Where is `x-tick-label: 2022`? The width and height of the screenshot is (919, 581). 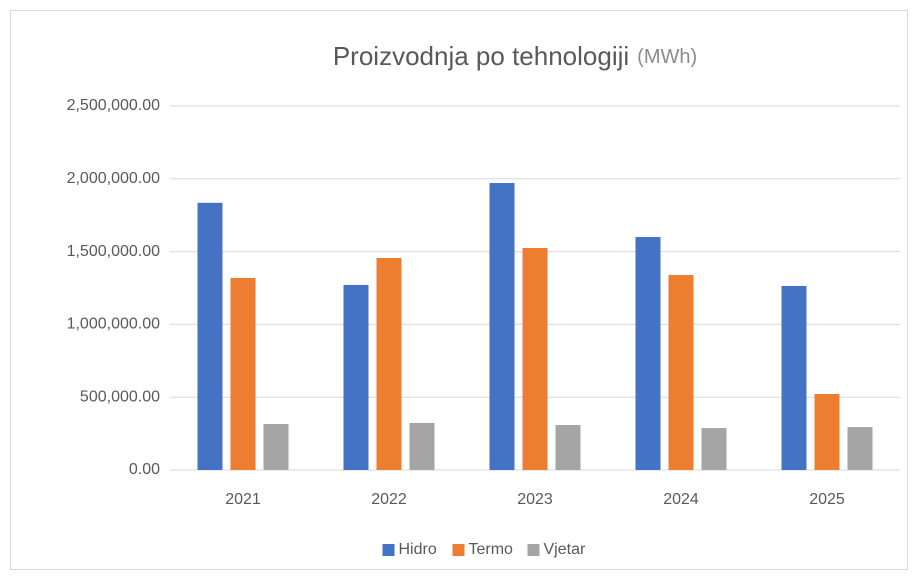 x-tick-label: 2022 is located at coordinates (389, 499).